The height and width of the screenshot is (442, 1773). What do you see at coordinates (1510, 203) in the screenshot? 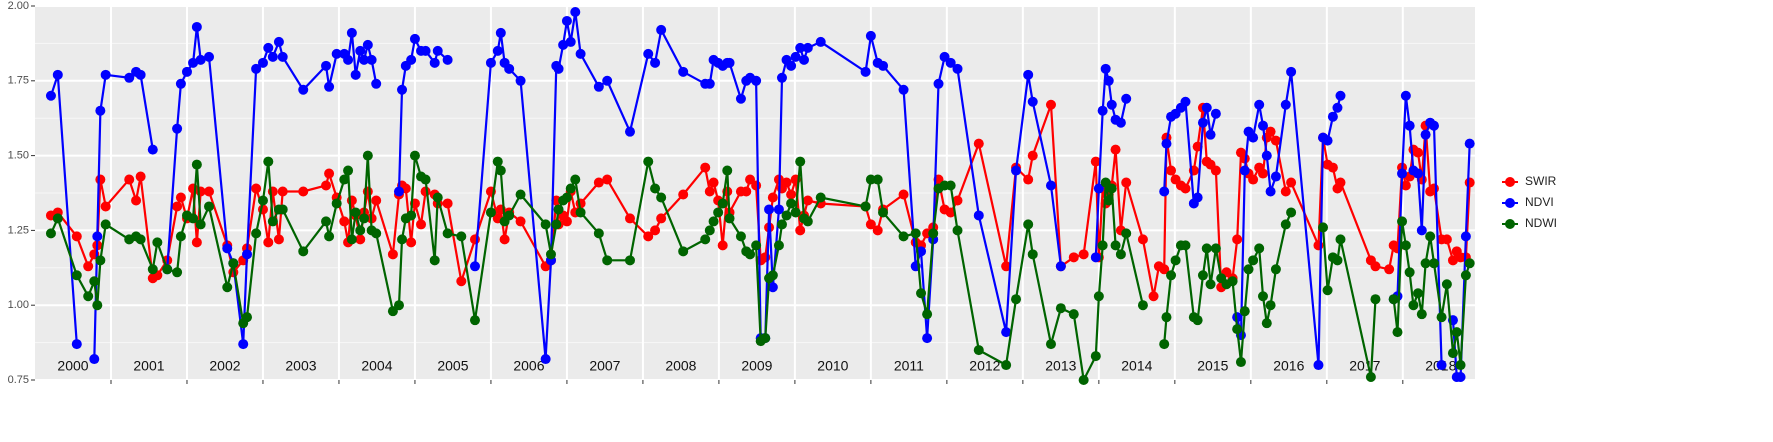
I see `legend-dot` at bounding box center [1510, 203].